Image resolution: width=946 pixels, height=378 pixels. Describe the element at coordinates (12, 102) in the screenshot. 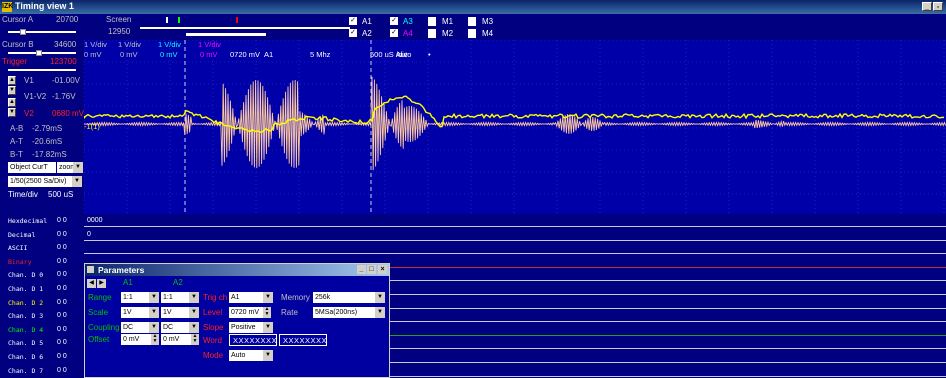

I see `v2-up-button: ▲` at that location.